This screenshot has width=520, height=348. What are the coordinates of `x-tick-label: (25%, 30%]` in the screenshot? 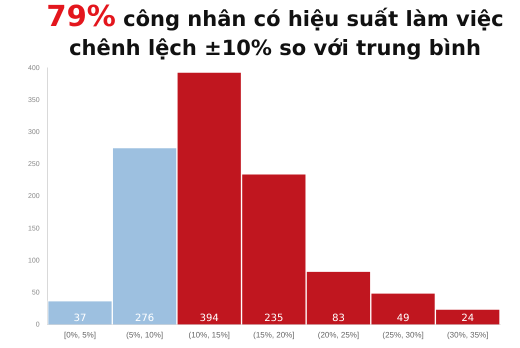 It's located at (403, 335).